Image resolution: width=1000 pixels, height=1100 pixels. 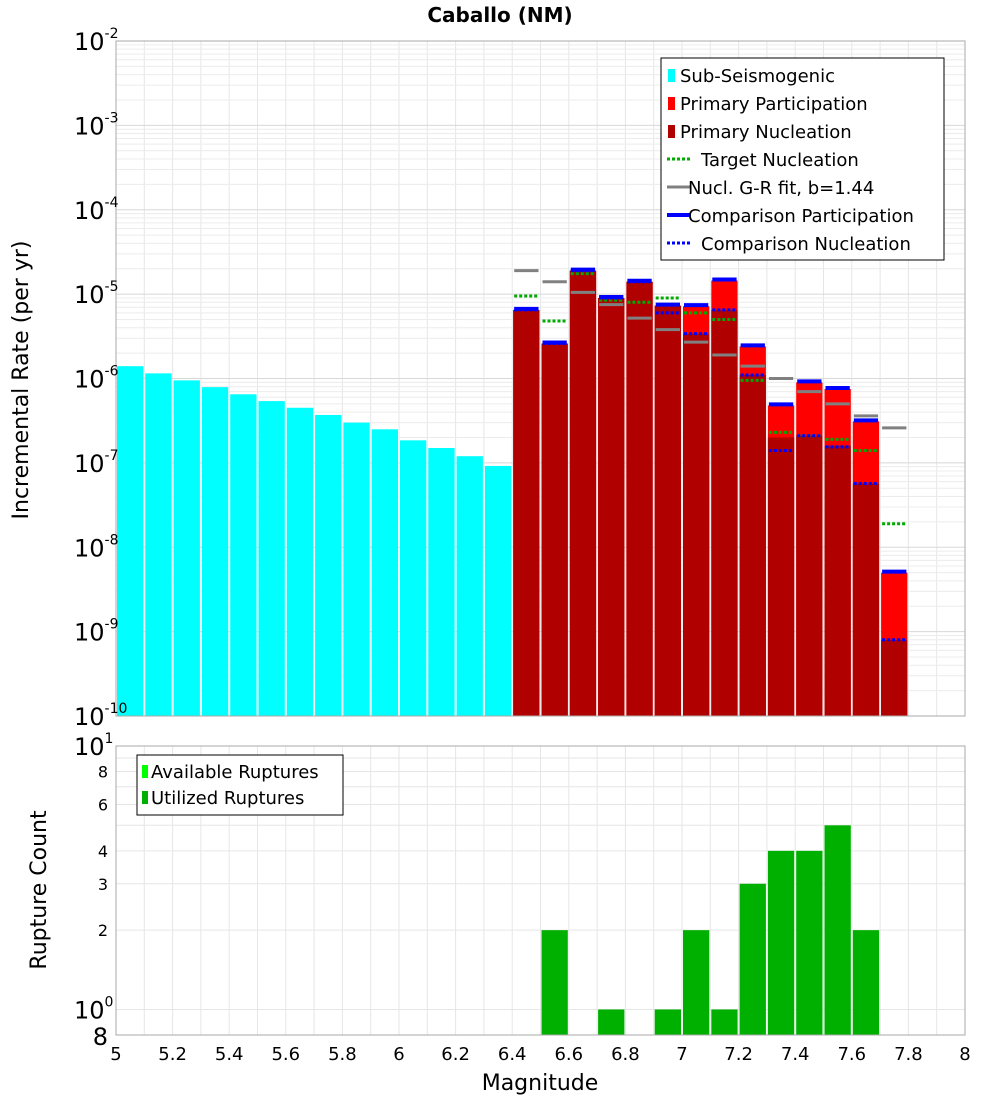 What do you see at coordinates (738, 1054) in the screenshot?
I see `x-tick-label: 7.2` at bounding box center [738, 1054].